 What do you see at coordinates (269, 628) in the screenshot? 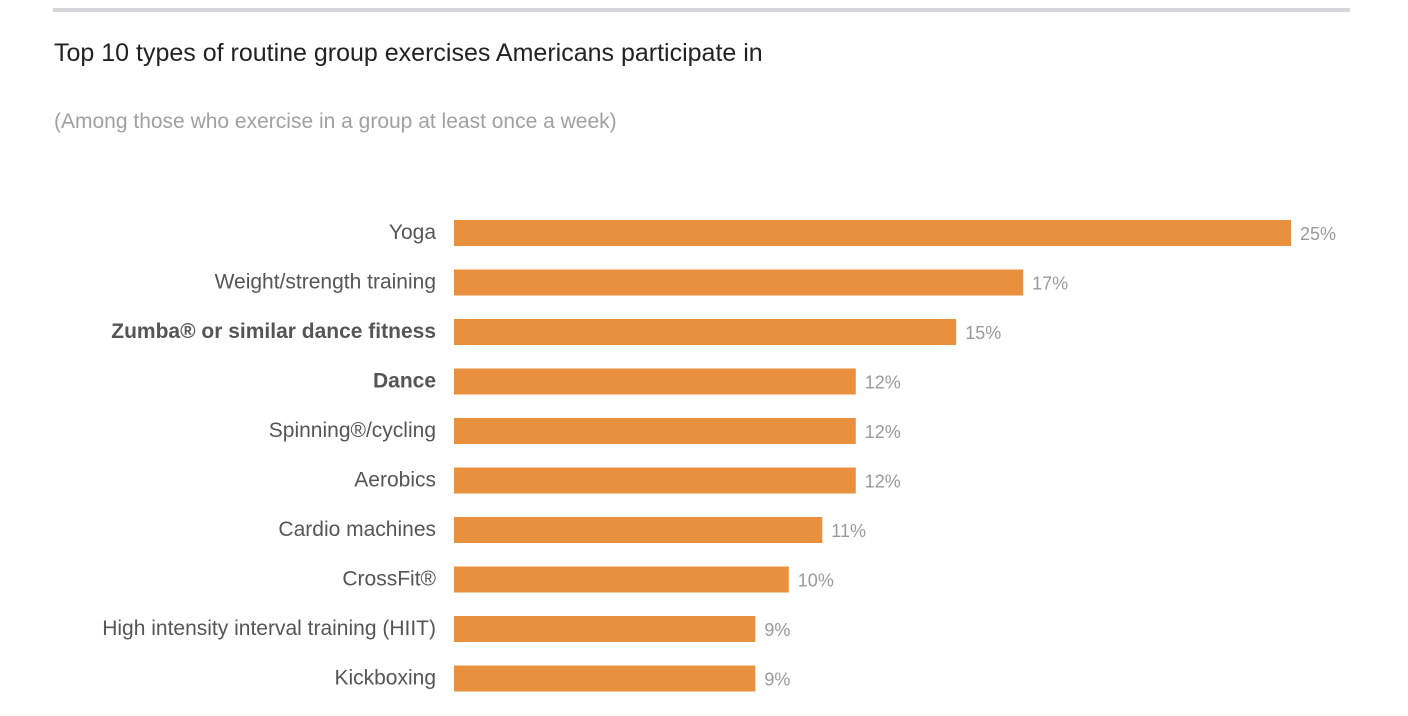
I see `category-label: High intensity interval training (HIIT)` at bounding box center [269, 628].